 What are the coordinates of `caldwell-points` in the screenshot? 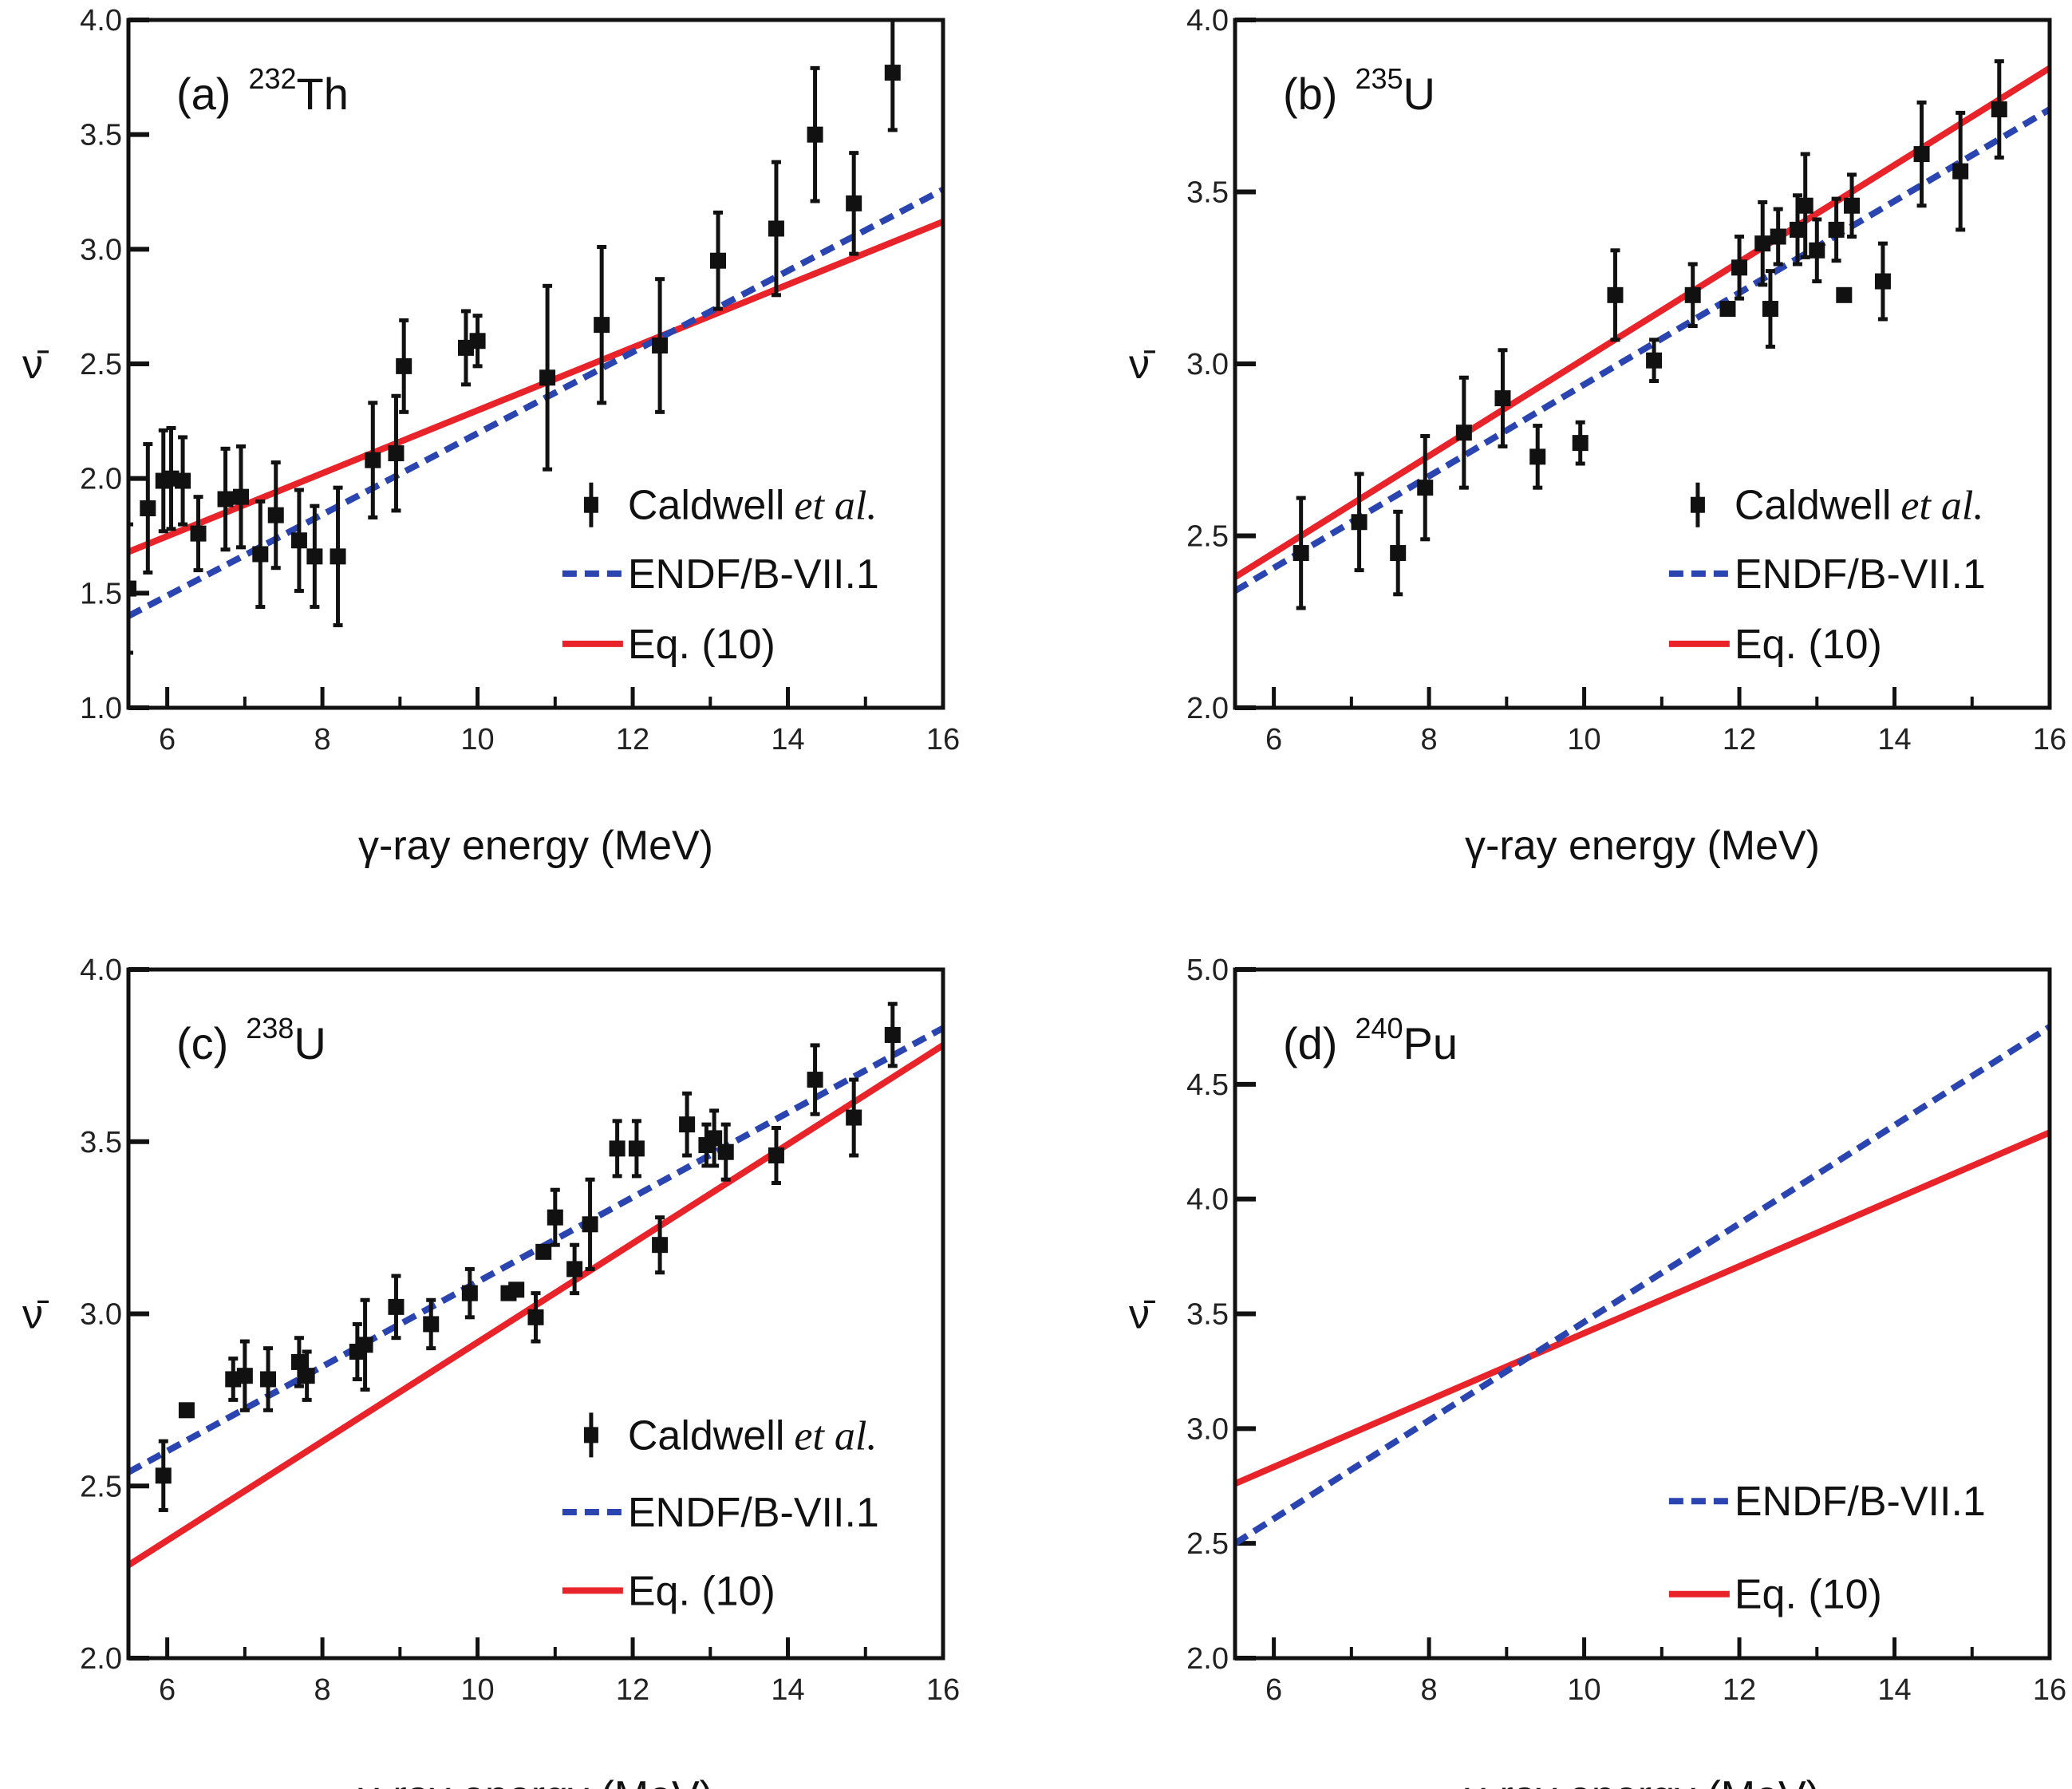 It's located at (514, 337).